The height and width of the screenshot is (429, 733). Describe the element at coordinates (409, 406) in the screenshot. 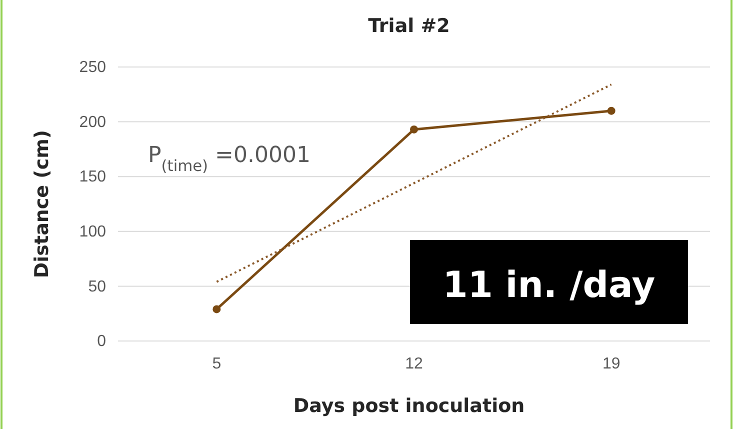

I see `x-axis-title: Days post inoculation` at that location.